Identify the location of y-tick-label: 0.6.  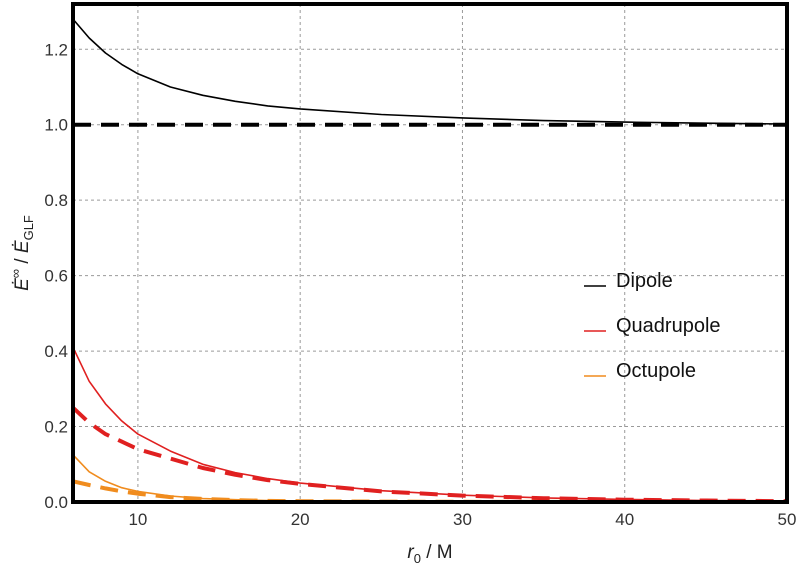
(56, 276).